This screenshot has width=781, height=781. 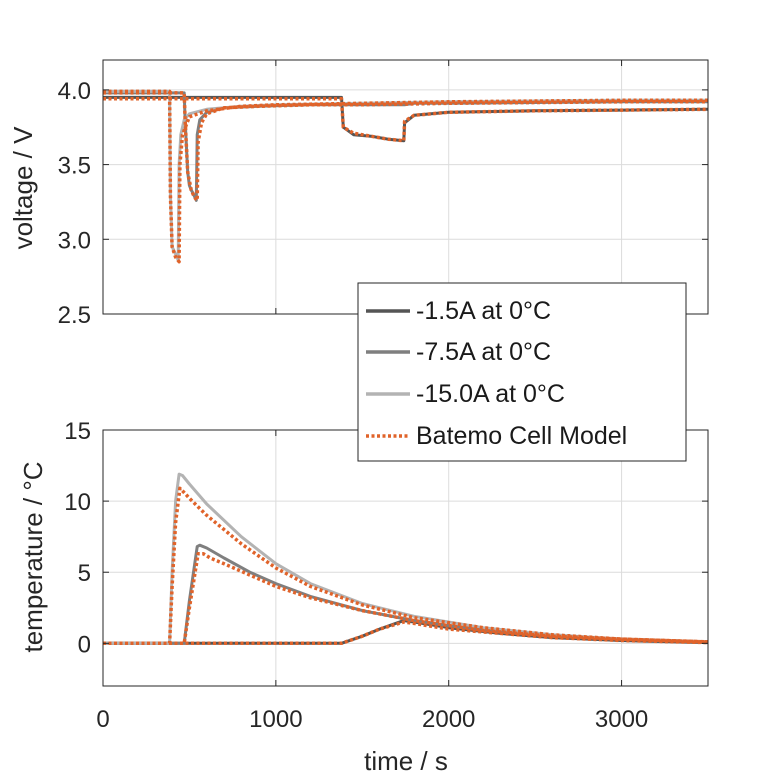 I want to click on y-axis-label-voltage: voltage / V, so click(x=23, y=188).